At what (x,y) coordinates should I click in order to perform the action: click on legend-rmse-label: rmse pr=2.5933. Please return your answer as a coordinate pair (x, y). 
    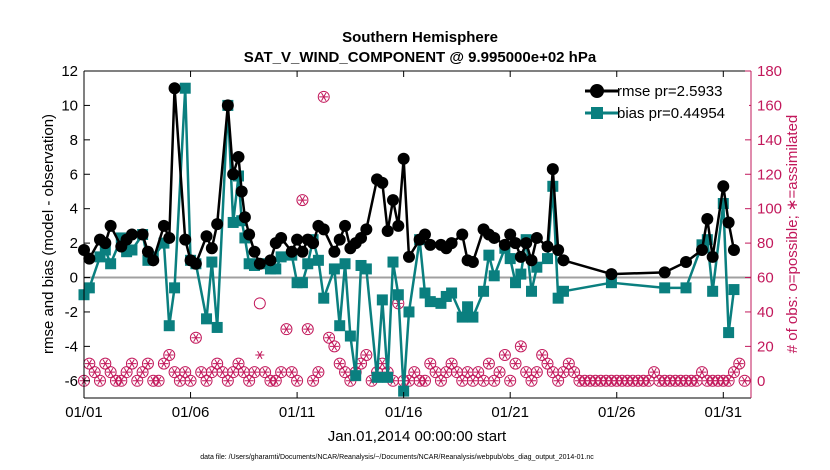
    Looking at the image, I should click on (669, 91).